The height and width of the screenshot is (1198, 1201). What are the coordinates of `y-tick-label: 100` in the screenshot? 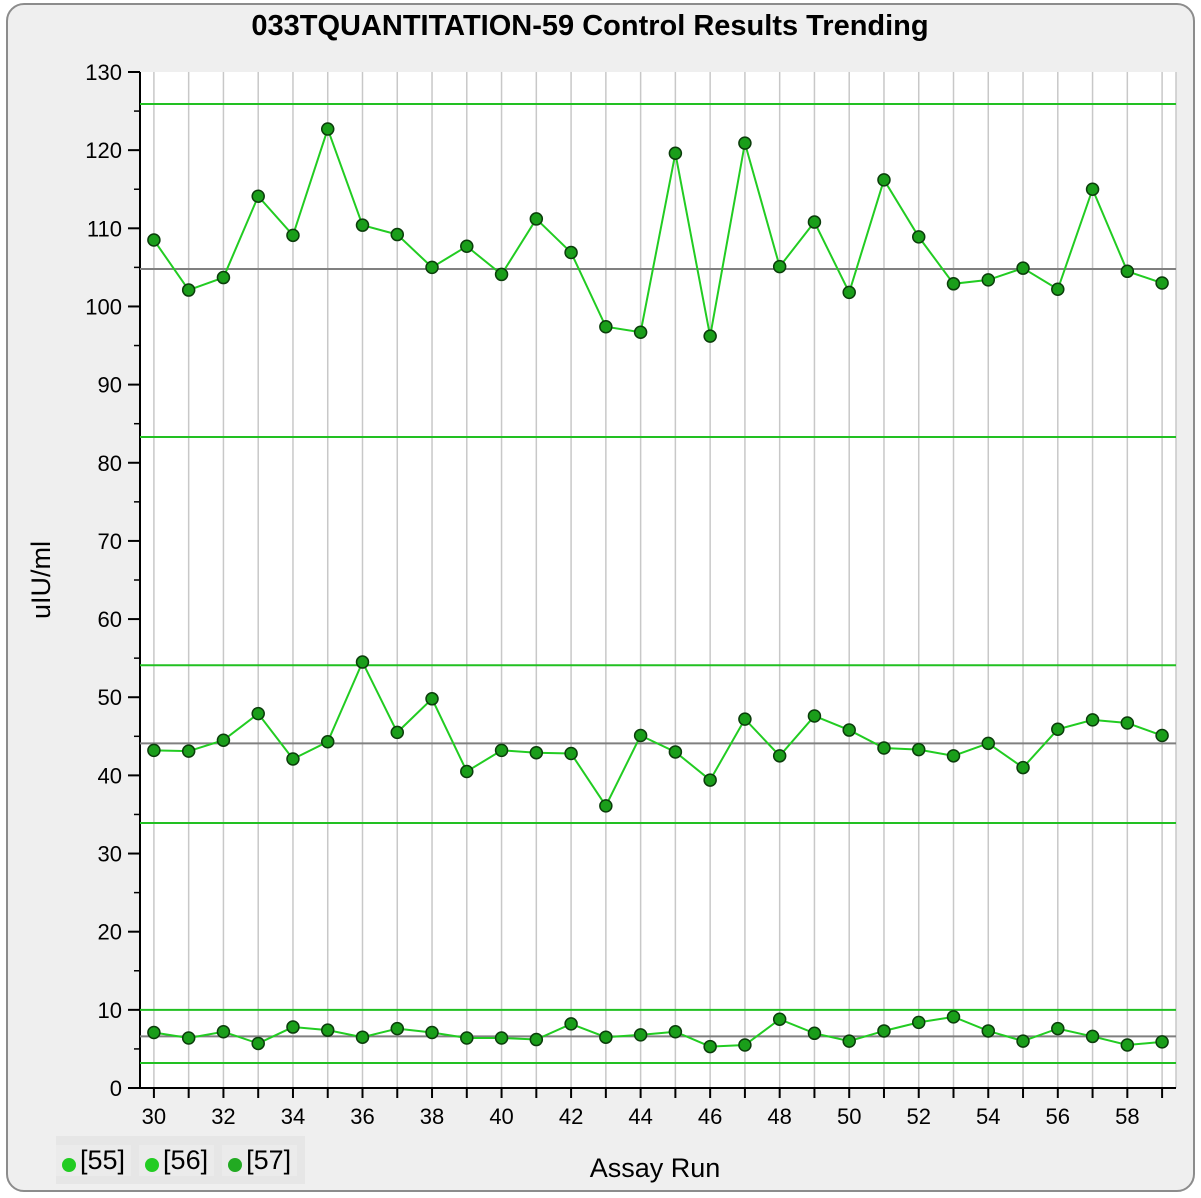 It's located at (103, 306).